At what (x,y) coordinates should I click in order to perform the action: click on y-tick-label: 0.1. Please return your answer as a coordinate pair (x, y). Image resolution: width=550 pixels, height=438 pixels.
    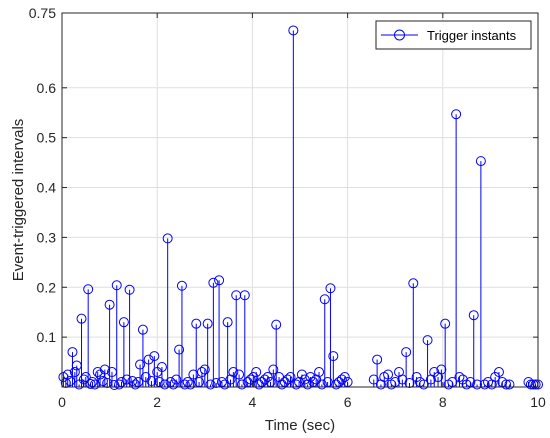
    Looking at the image, I should click on (47, 337).